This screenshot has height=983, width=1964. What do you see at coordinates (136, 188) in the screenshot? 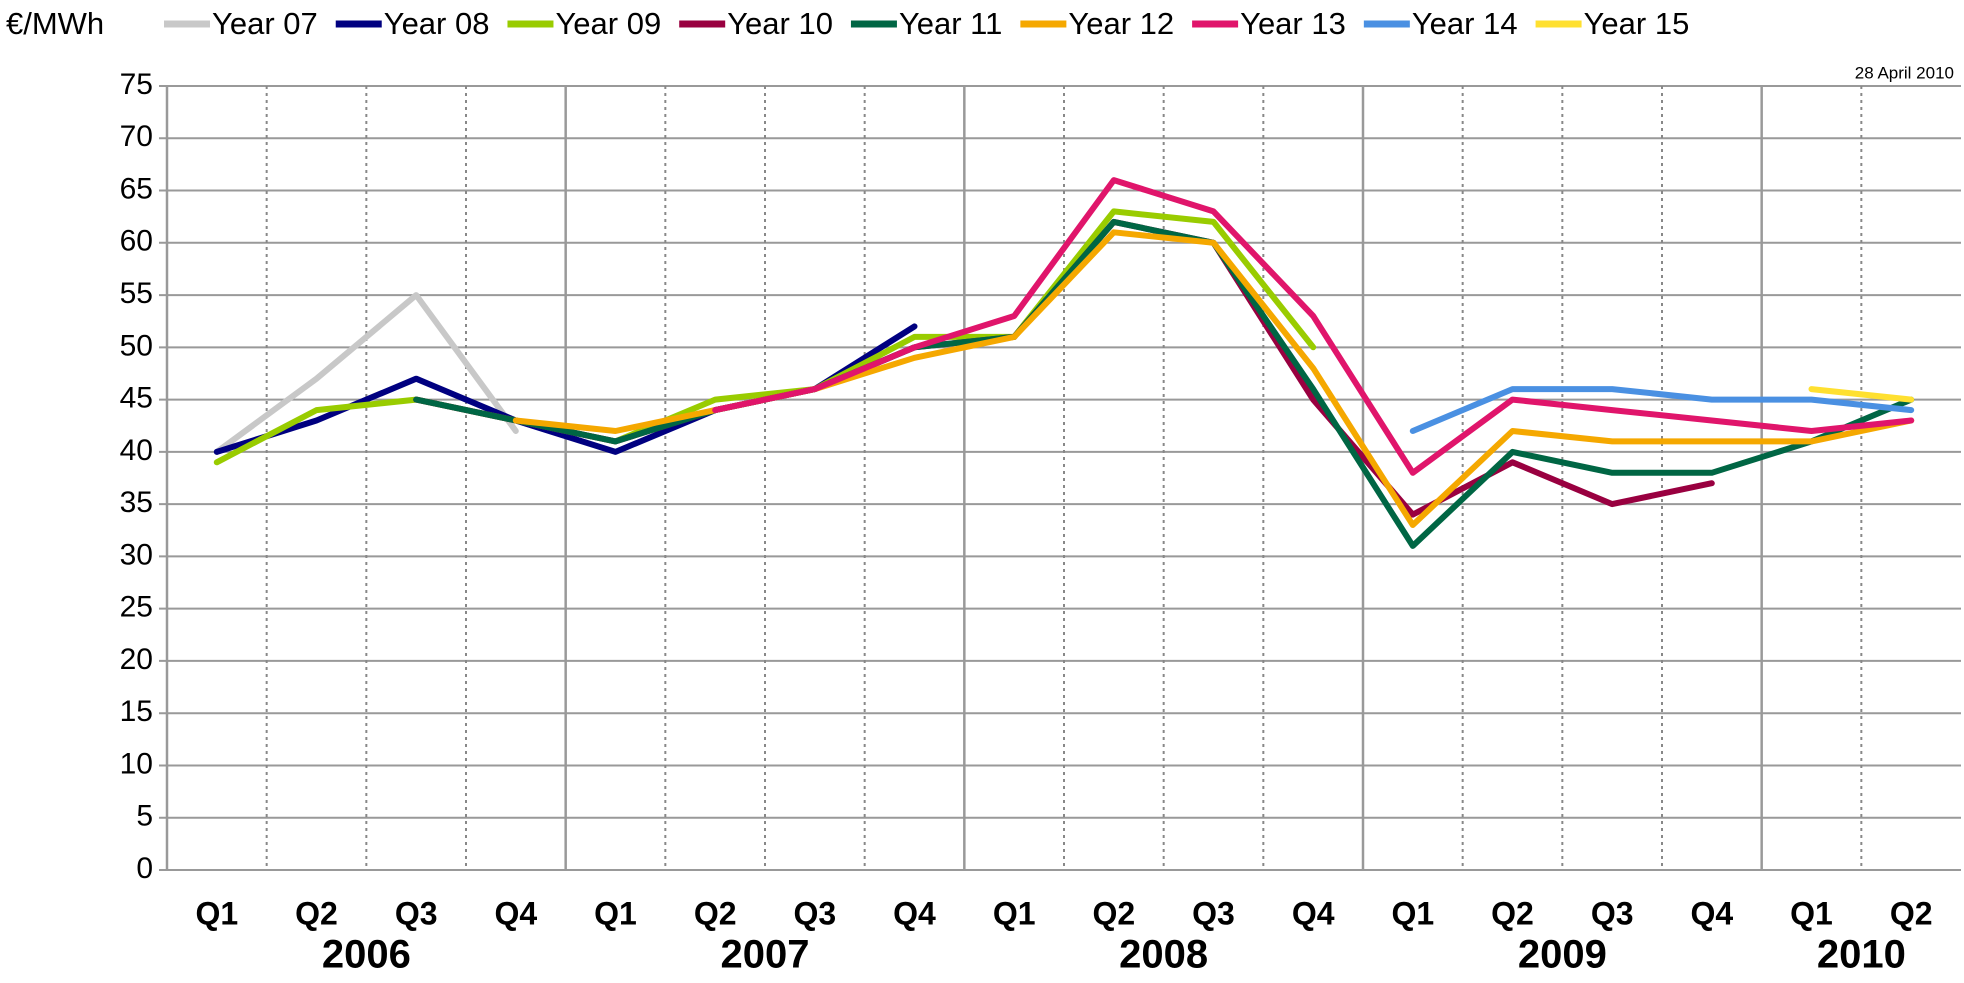
I see `y-tick-label: 65` at bounding box center [136, 188].